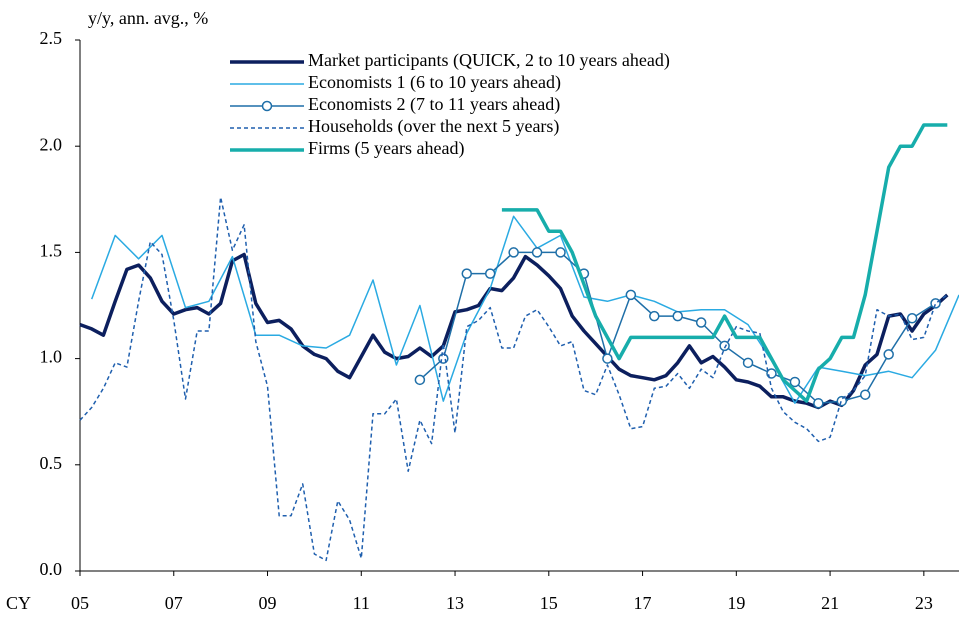 The height and width of the screenshot is (617, 959). I want to click on y-tick-label: 1.0, so click(51, 357).